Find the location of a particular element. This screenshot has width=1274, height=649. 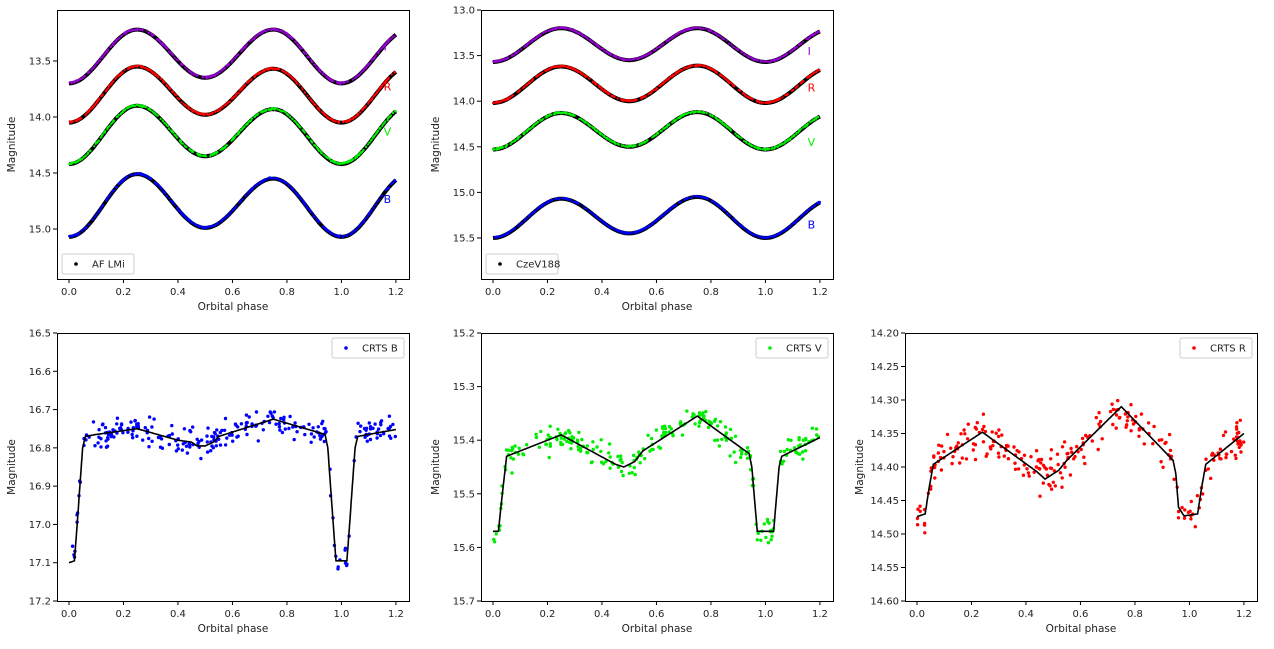

y-axis-label: Magnitude is located at coordinates (436, 467).